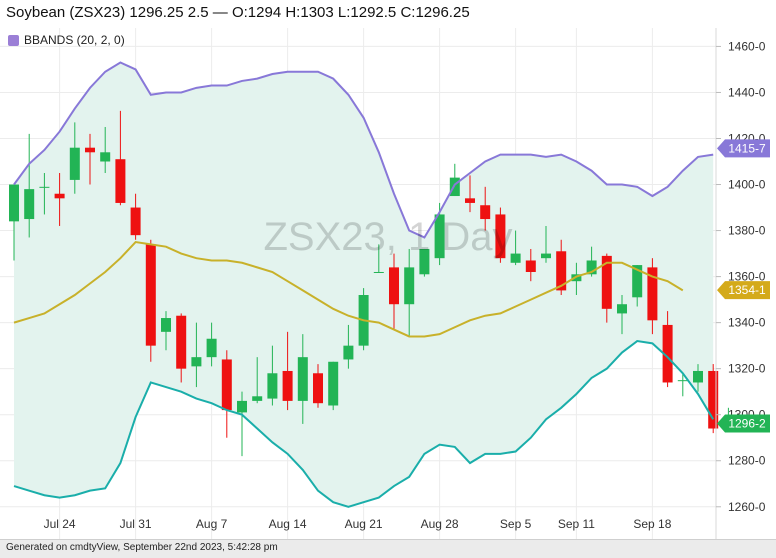 This screenshot has width=776, height=558. I want to click on price-tag: 1296-2, so click(743, 423).